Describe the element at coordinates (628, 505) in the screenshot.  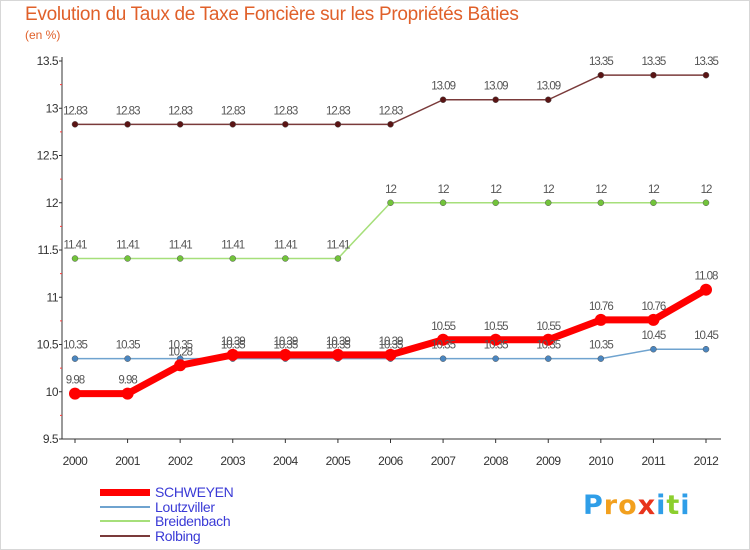
I see `logo-letter: o` at that location.